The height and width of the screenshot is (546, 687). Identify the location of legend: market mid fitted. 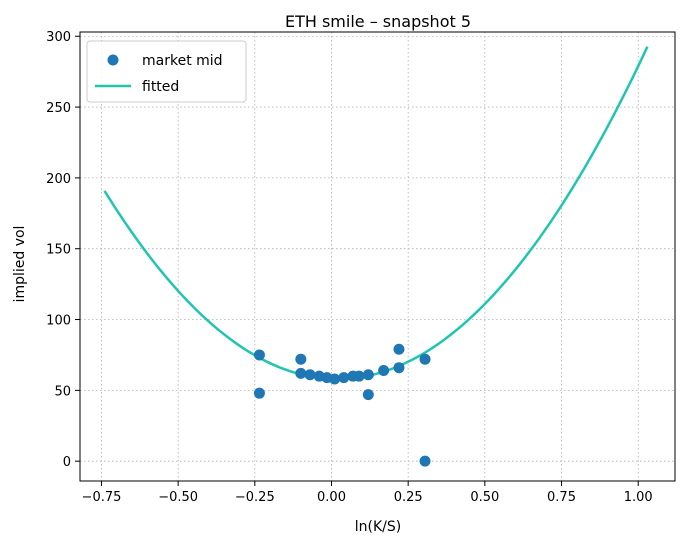
(166, 71).